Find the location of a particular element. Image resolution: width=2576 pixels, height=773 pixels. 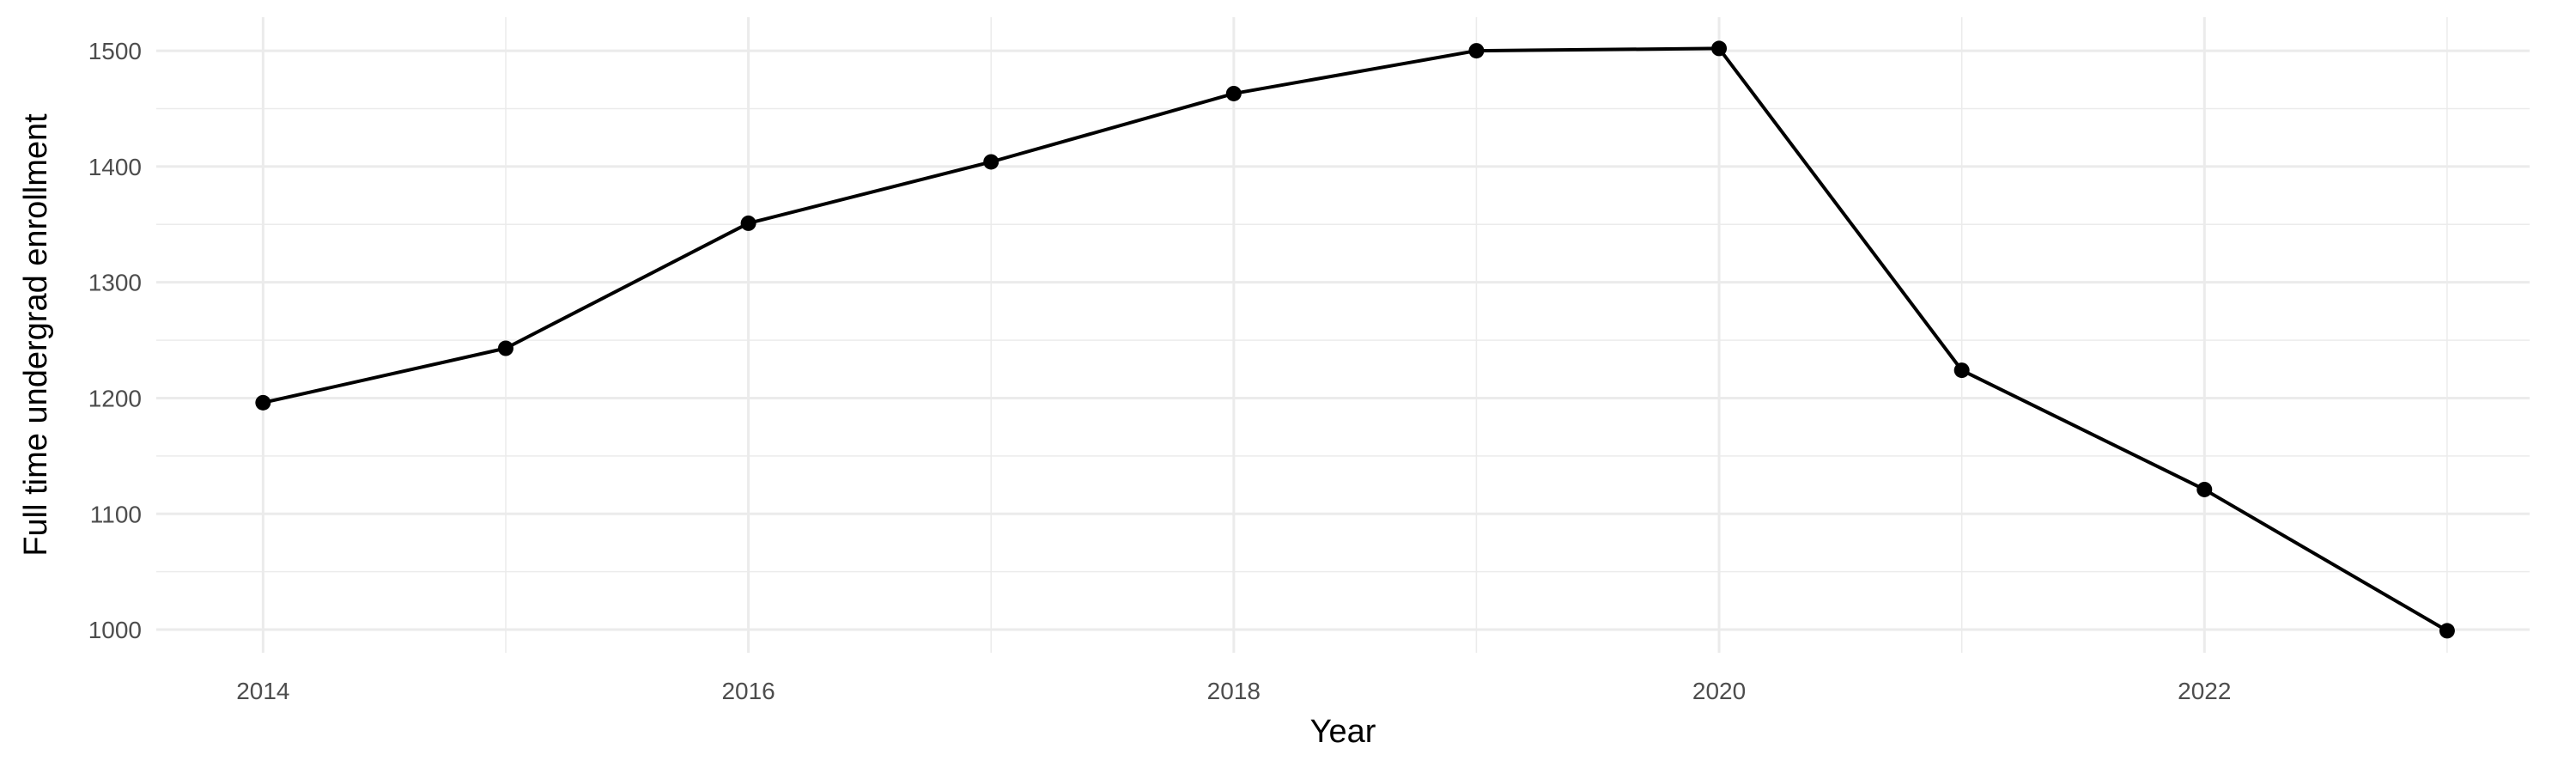

y-tick-label: 1300 is located at coordinates (115, 283).